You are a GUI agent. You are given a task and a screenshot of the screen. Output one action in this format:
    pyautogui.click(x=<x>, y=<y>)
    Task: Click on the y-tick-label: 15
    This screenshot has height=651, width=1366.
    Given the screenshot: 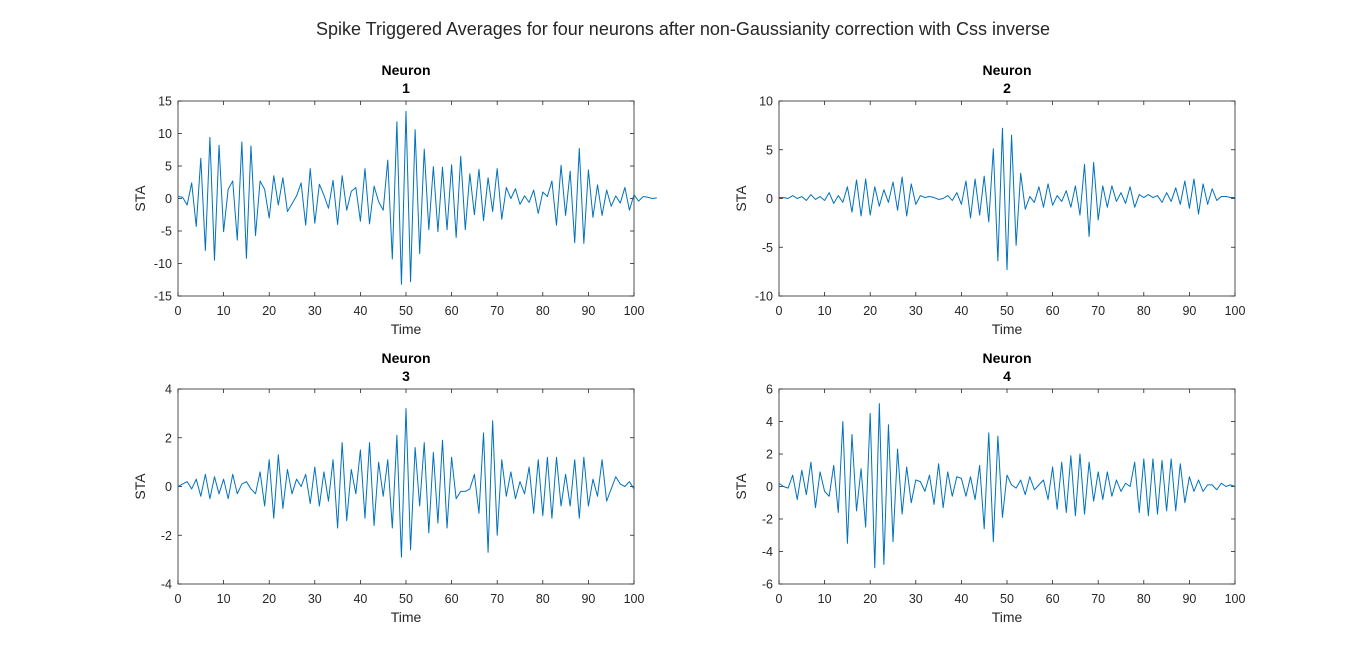 What is the action you would take?
    pyautogui.click(x=165, y=102)
    